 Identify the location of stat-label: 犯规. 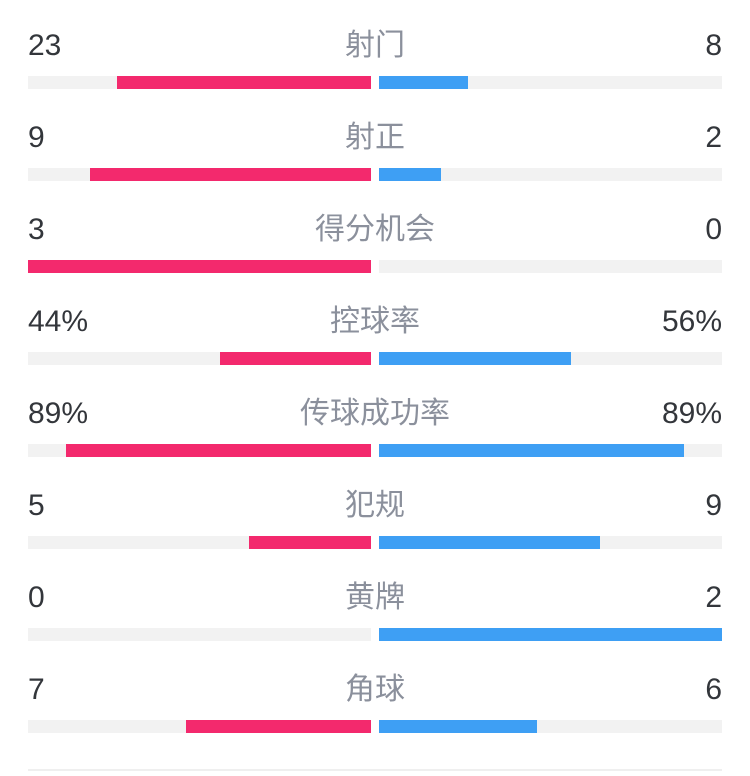
(375, 505).